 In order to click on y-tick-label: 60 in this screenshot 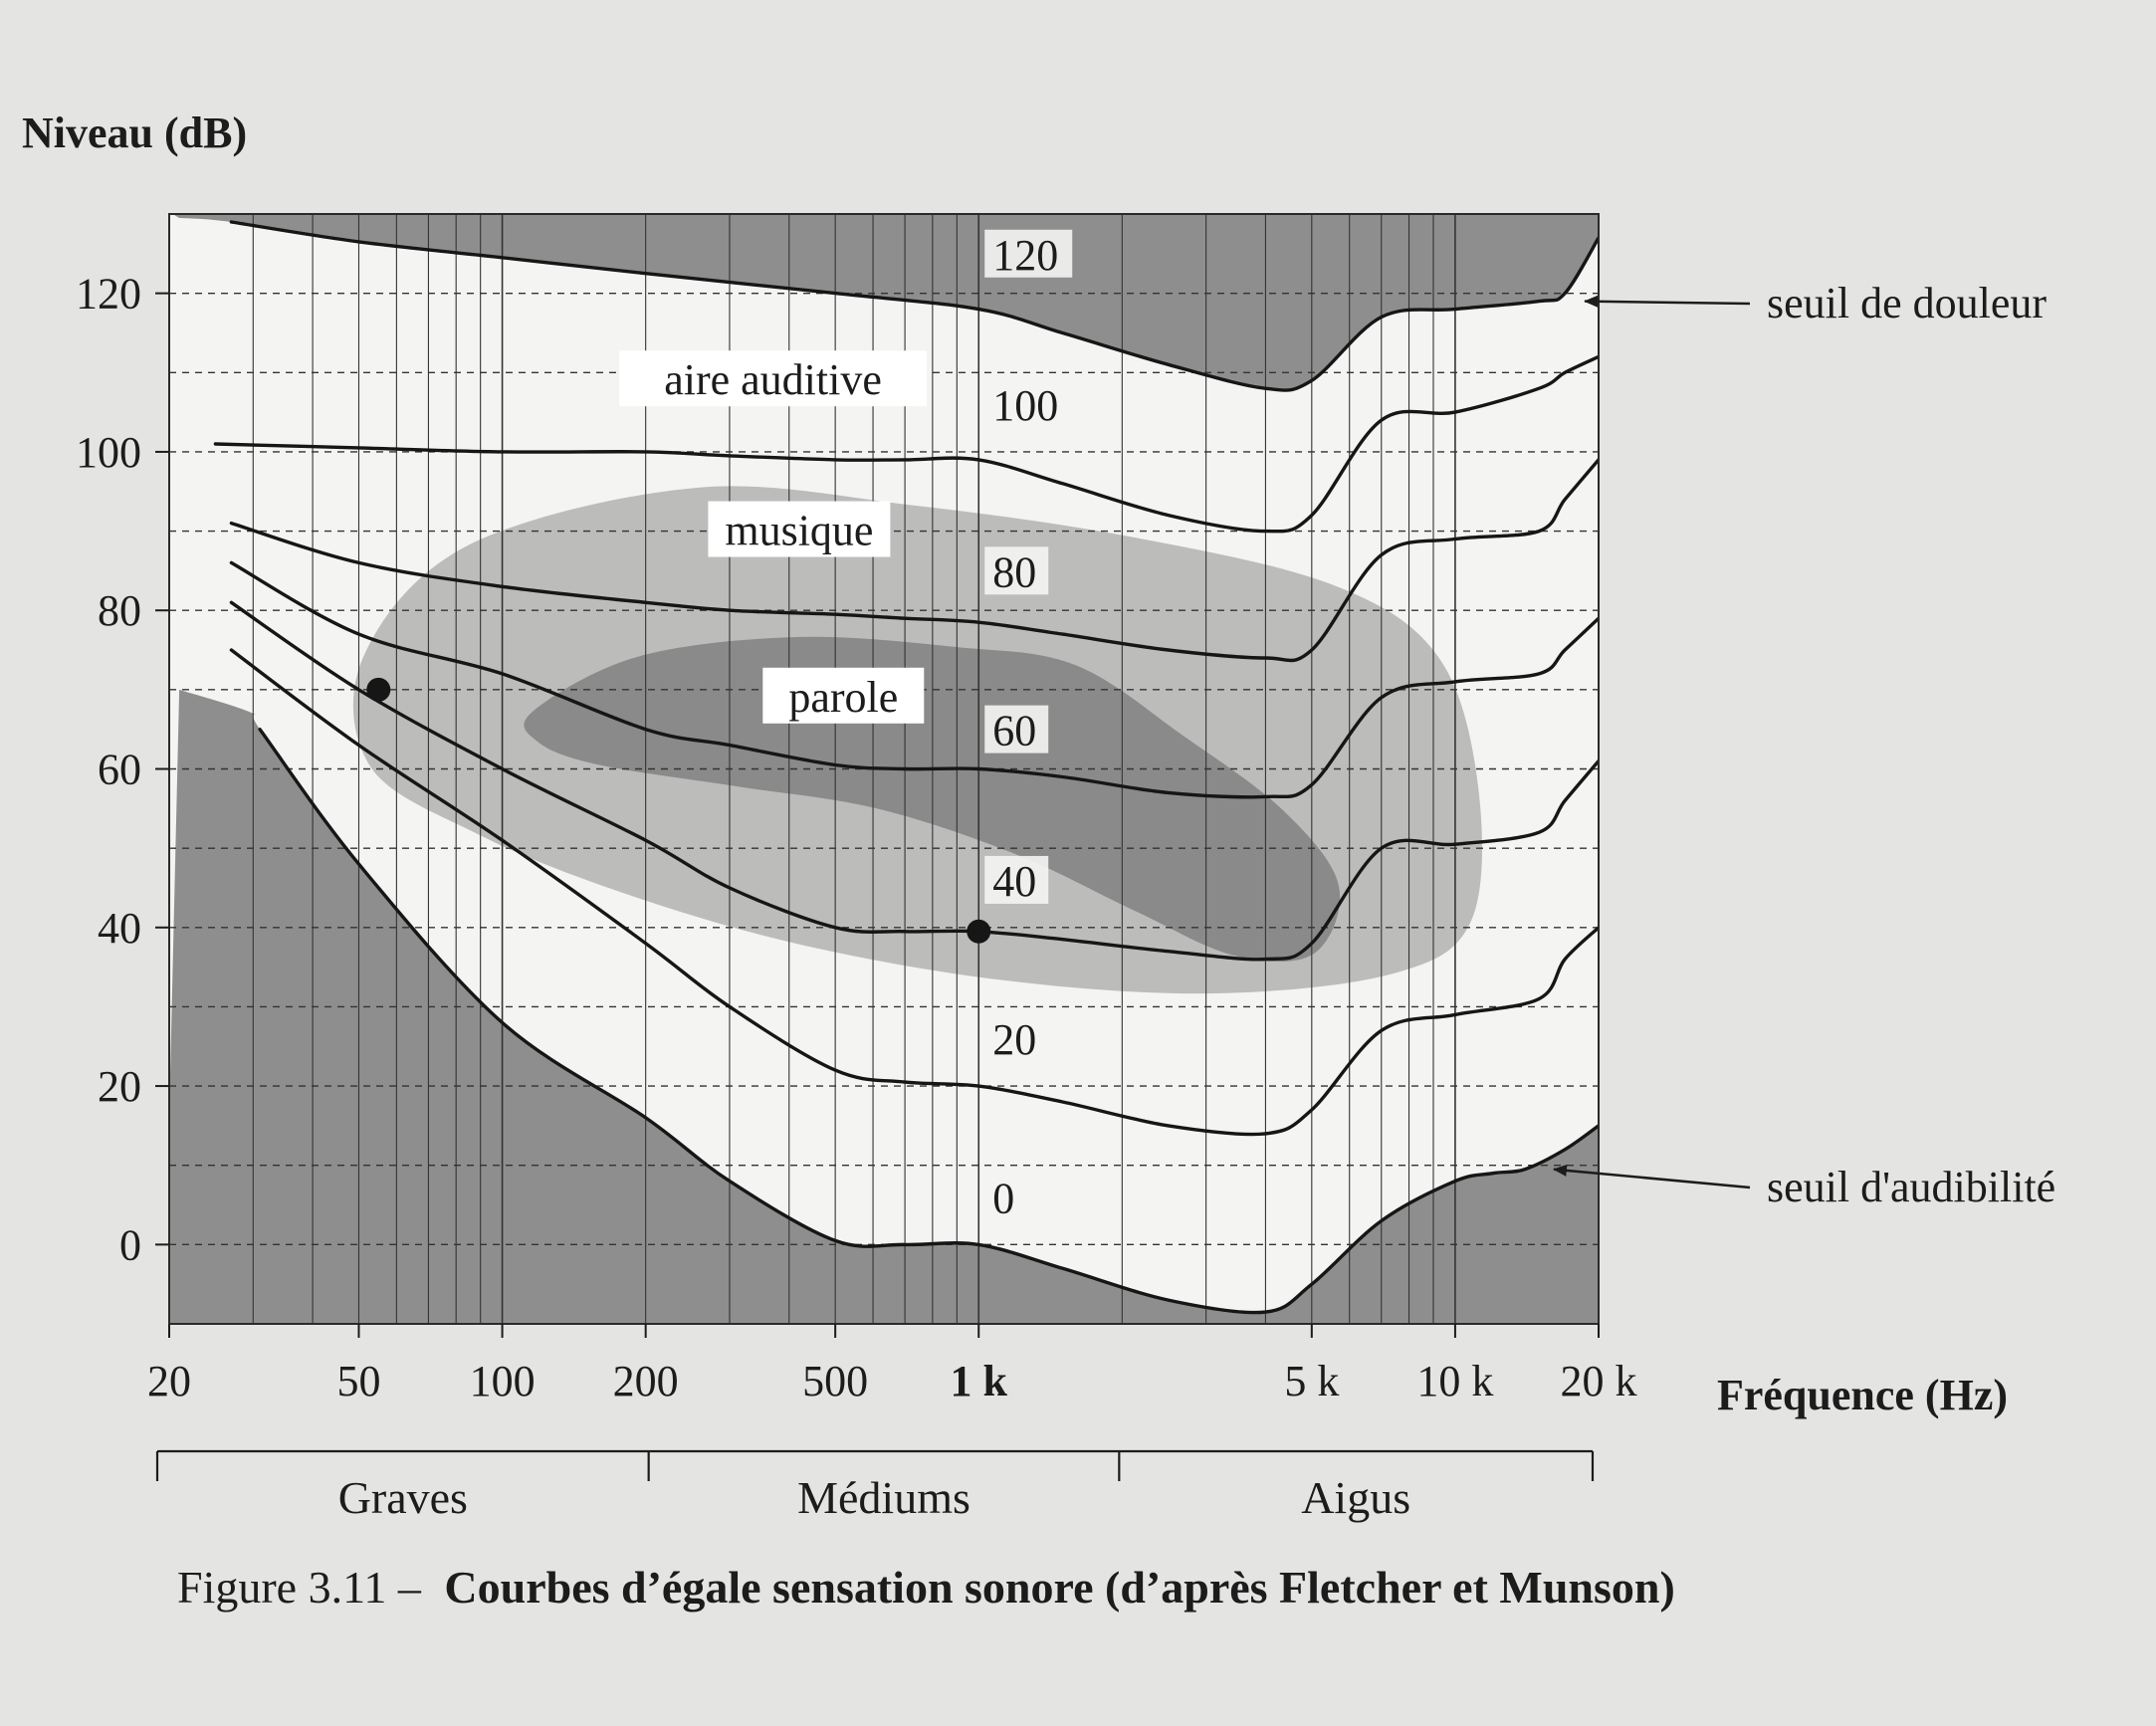, I will do `click(119, 770)`.